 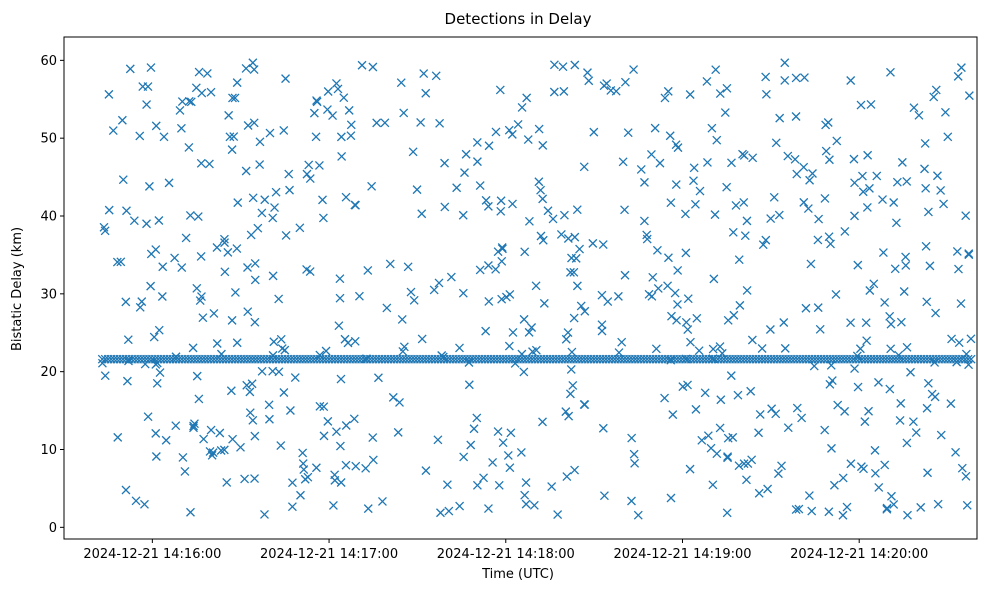 What do you see at coordinates (506, 554) in the screenshot?
I see `x-tick-label: 2024-12-21 14:18:00` at bounding box center [506, 554].